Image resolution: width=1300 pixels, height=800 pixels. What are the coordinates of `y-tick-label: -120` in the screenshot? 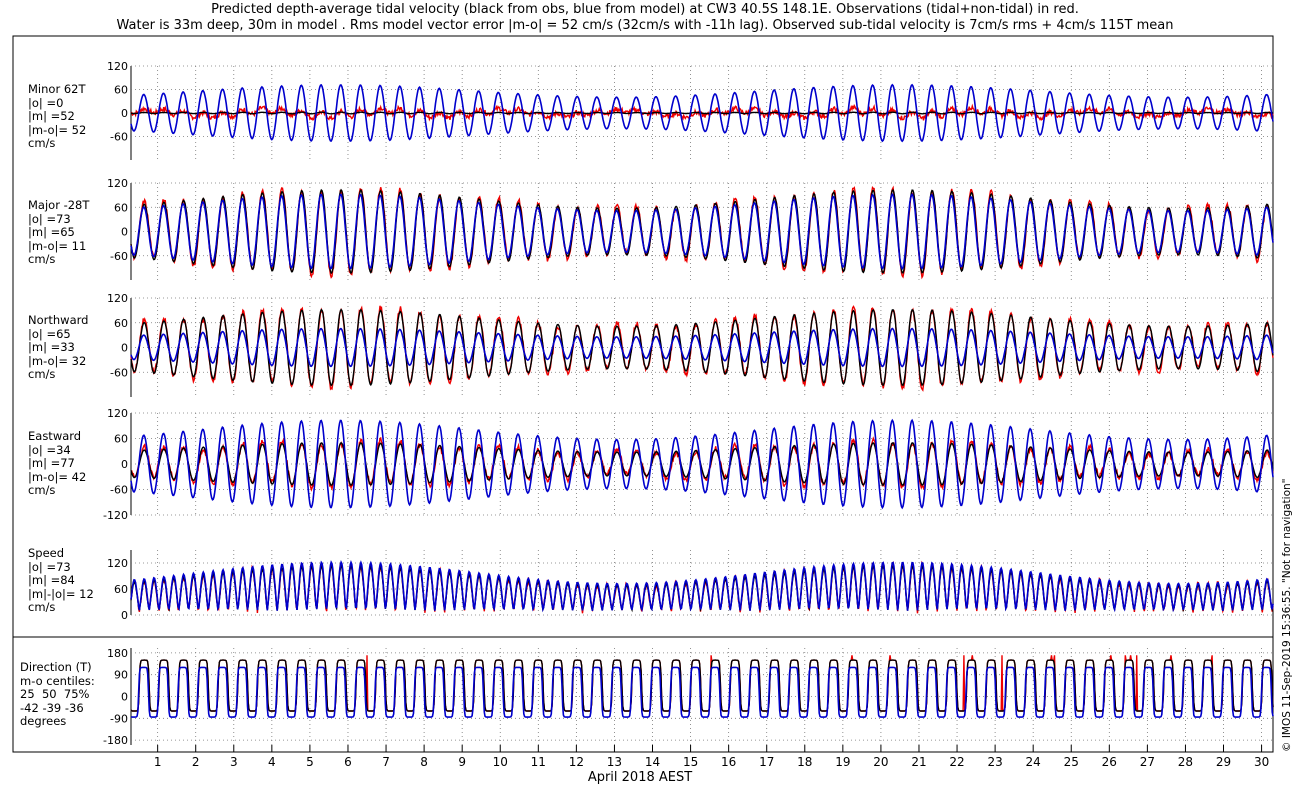 It's located at (115, 515).